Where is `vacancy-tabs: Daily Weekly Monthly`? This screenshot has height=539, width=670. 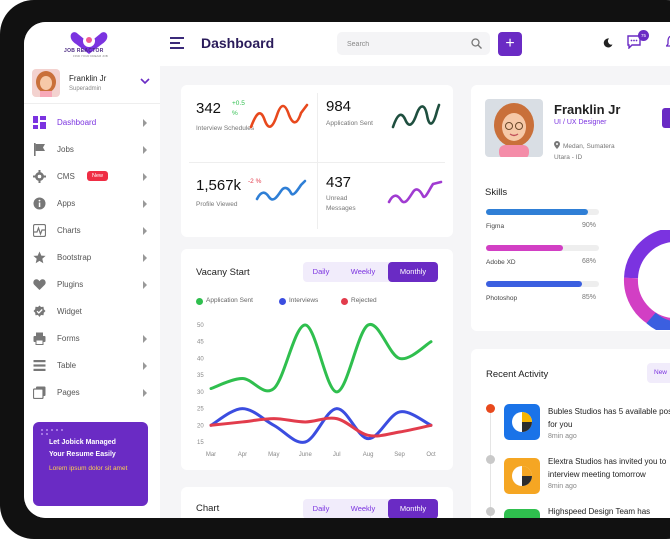 vacancy-tabs: Daily Weekly Monthly is located at coordinates (370, 272).